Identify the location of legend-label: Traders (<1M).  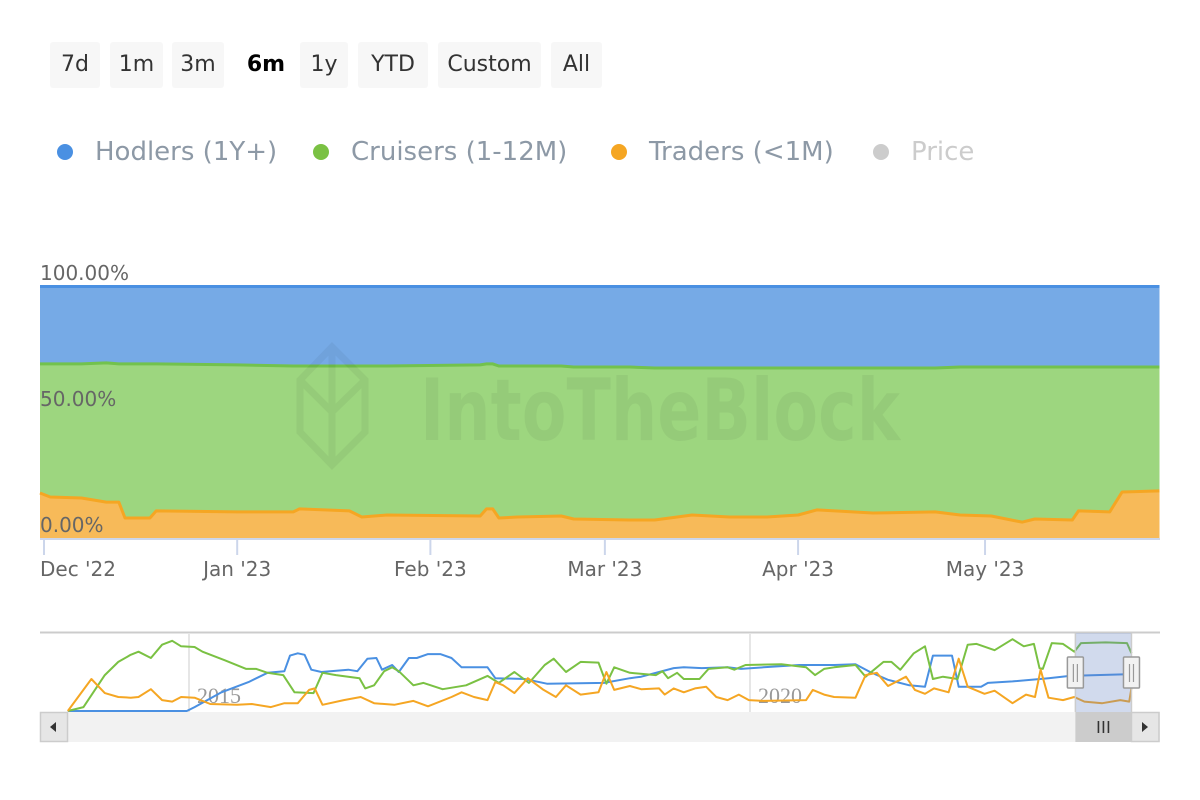
(741, 152).